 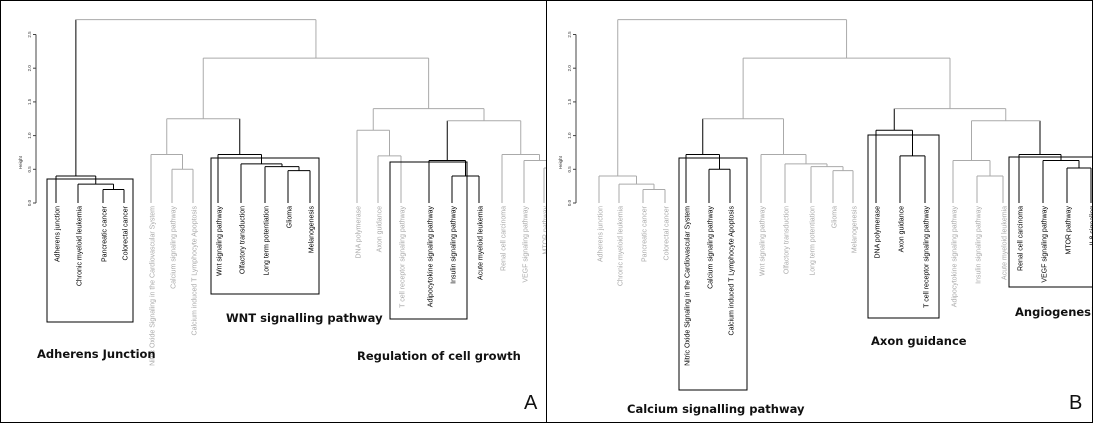 What do you see at coordinates (439, 356) in the screenshot?
I see `cluster-caption-regulation-cell-growth: Regulation of cell growth` at bounding box center [439, 356].